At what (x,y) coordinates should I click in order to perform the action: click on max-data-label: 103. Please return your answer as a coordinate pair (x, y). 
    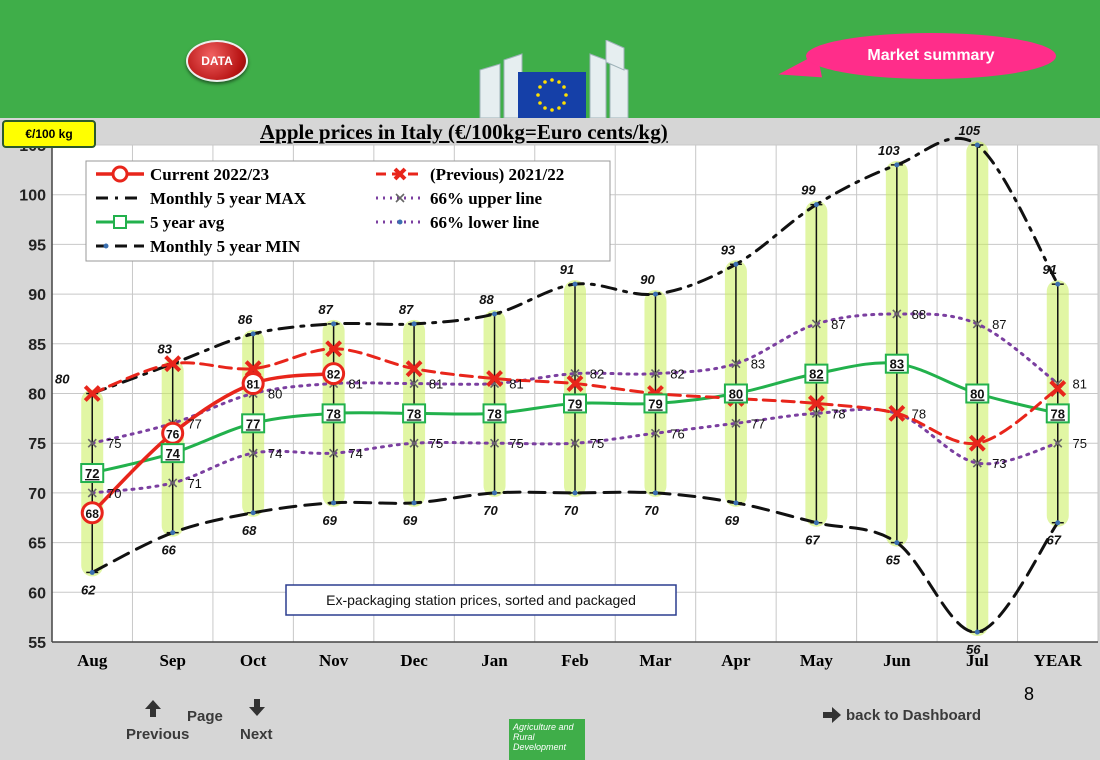
    Looking at the image, I should click on (889, 150).